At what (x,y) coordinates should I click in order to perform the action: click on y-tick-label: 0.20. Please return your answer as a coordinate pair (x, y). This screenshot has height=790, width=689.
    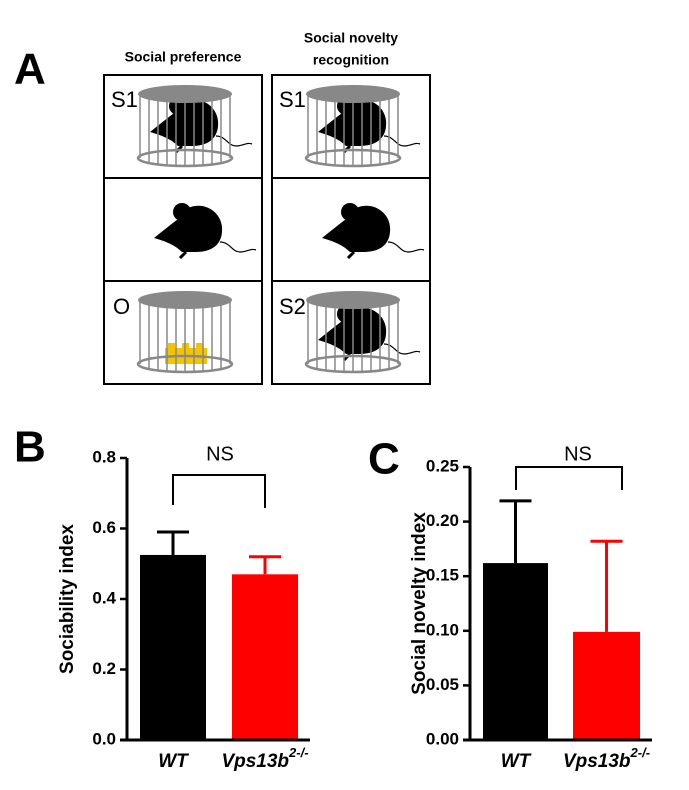
    Looking at the image, I should click on (442, 520).